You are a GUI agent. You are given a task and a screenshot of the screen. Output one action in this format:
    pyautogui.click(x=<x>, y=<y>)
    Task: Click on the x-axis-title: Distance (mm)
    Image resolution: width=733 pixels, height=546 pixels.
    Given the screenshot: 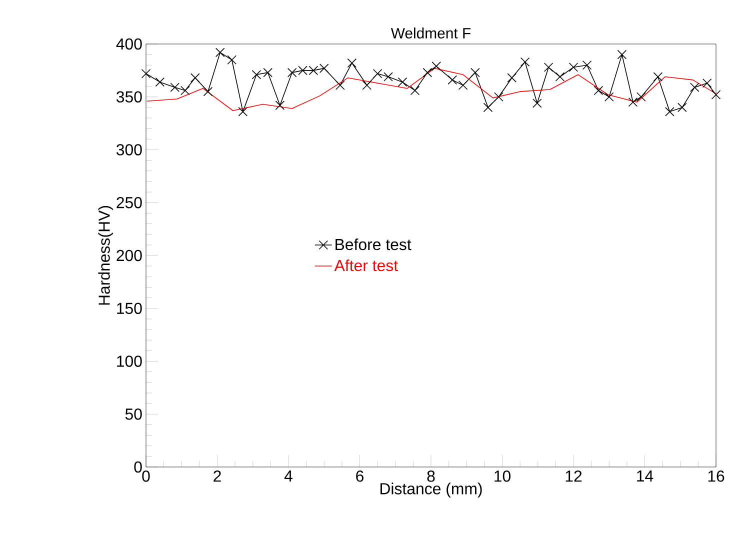 What is the action you would take?
    pyautogui.click(x=431, y=490)
    